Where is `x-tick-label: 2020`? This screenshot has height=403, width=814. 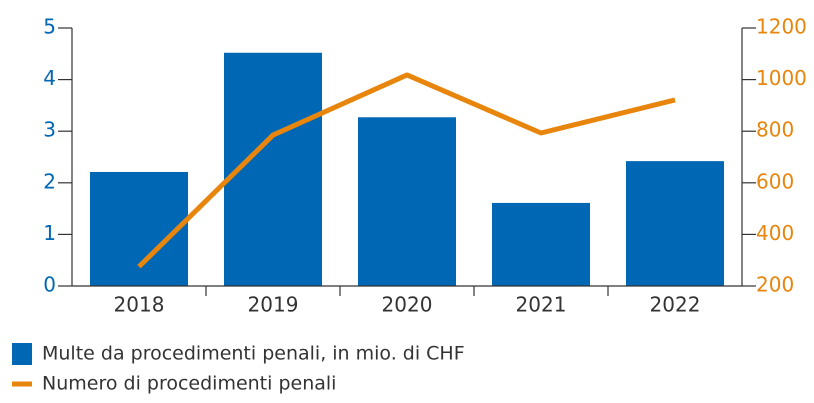
x-tick-label: 2020 is located at coordinates (407, 305).